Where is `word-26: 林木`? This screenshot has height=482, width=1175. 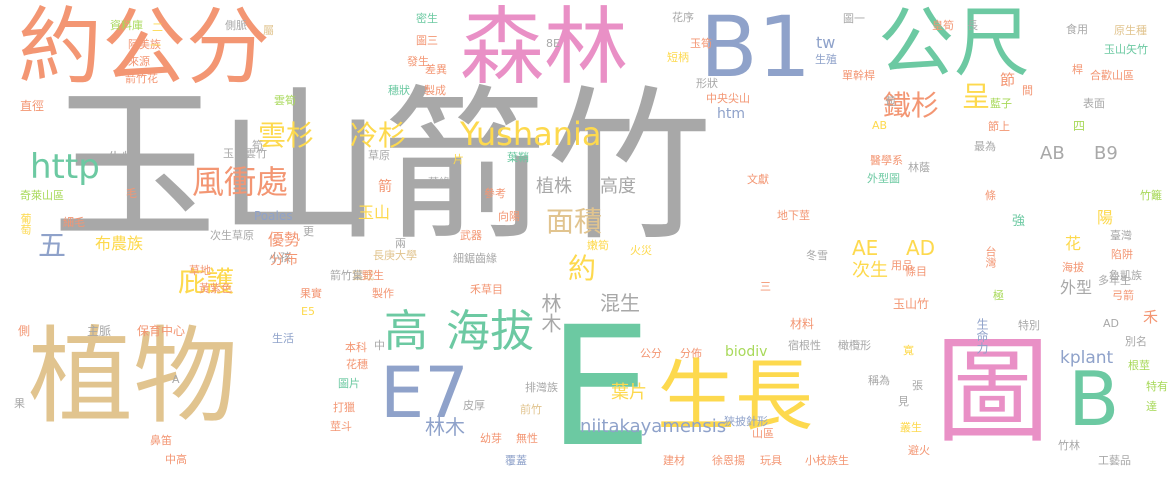
word-26: 林木 is located at coordinates (550, 313).